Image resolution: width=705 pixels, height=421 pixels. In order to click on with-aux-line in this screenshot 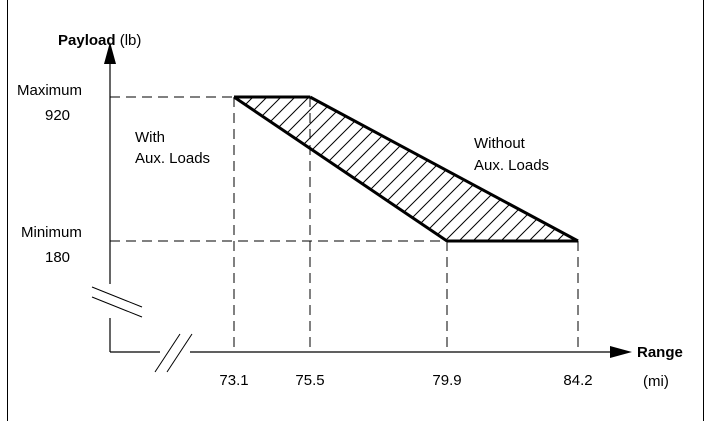, I will do `click(340, 169)`.